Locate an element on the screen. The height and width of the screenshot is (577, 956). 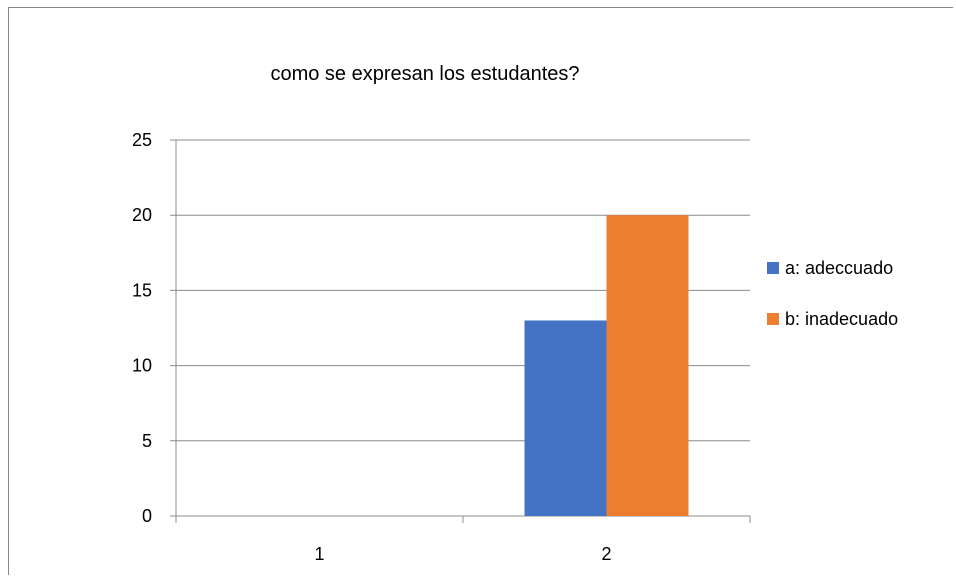
bars is located at coordinates (606, 365).